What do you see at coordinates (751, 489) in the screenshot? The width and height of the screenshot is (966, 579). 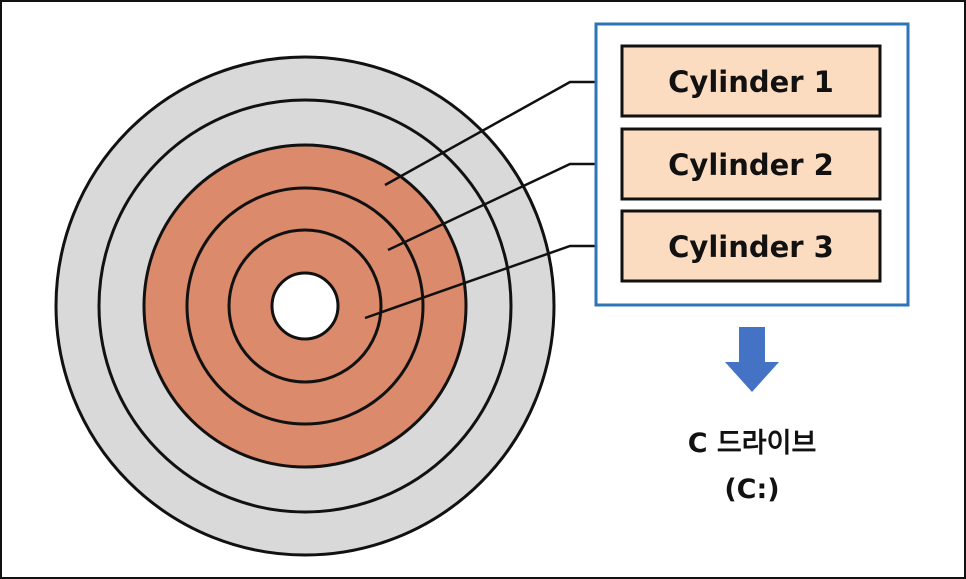 I see `drive-label-line-2: (C:)` at bounding box center [751, 489].